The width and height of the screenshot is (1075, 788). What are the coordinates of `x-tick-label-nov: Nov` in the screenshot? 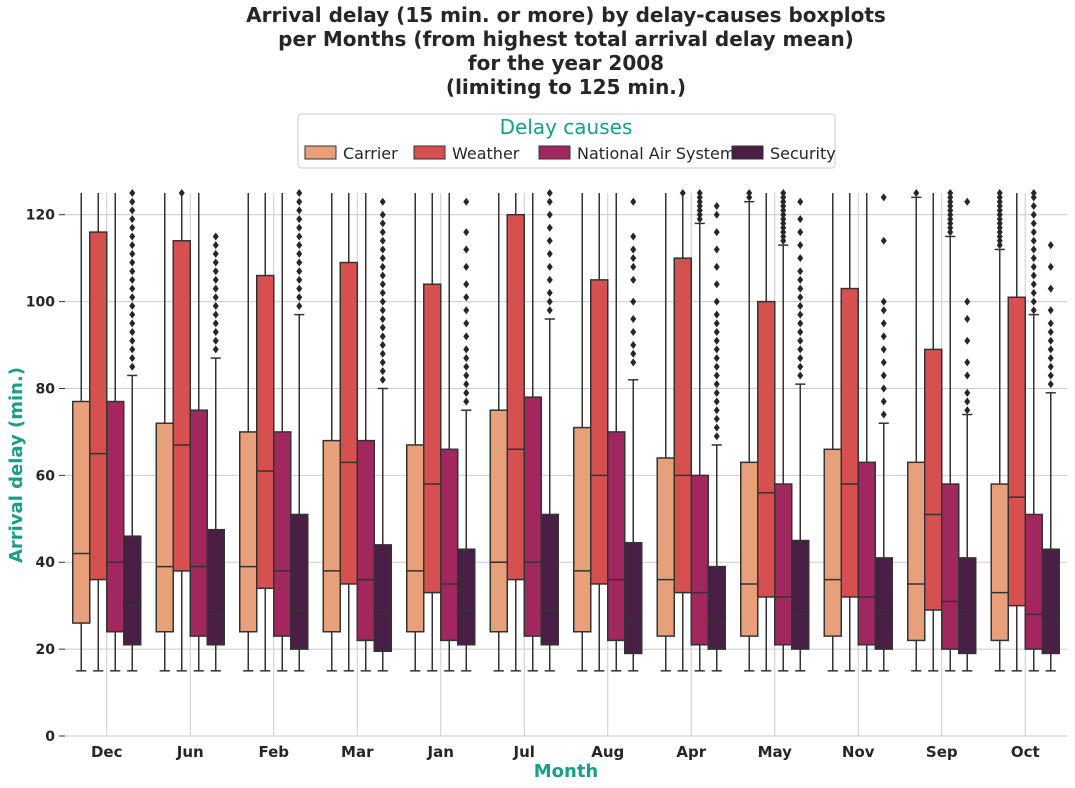 It's located at (858, 752).